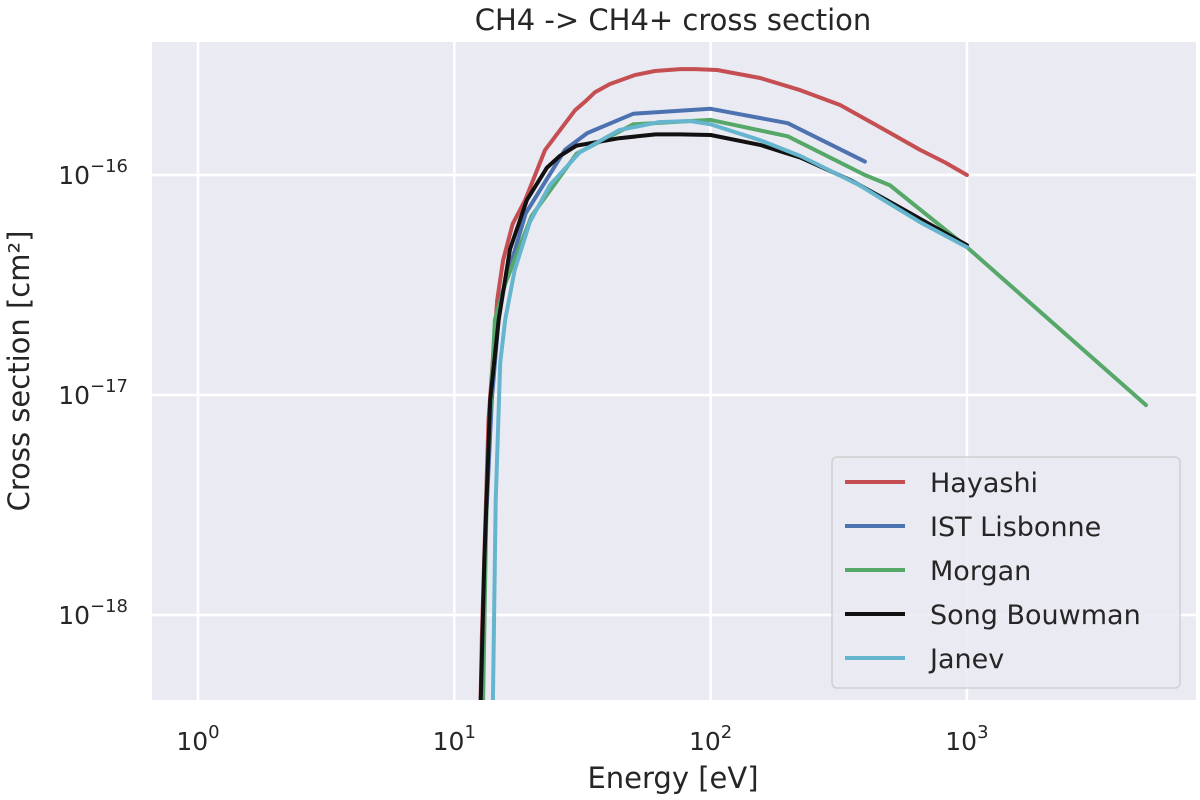  Describe the element at coordinates (582, 739) in the screenshot. I see `x-tick-labels: 10⁰ 10¹ 10² 10³` at that location.